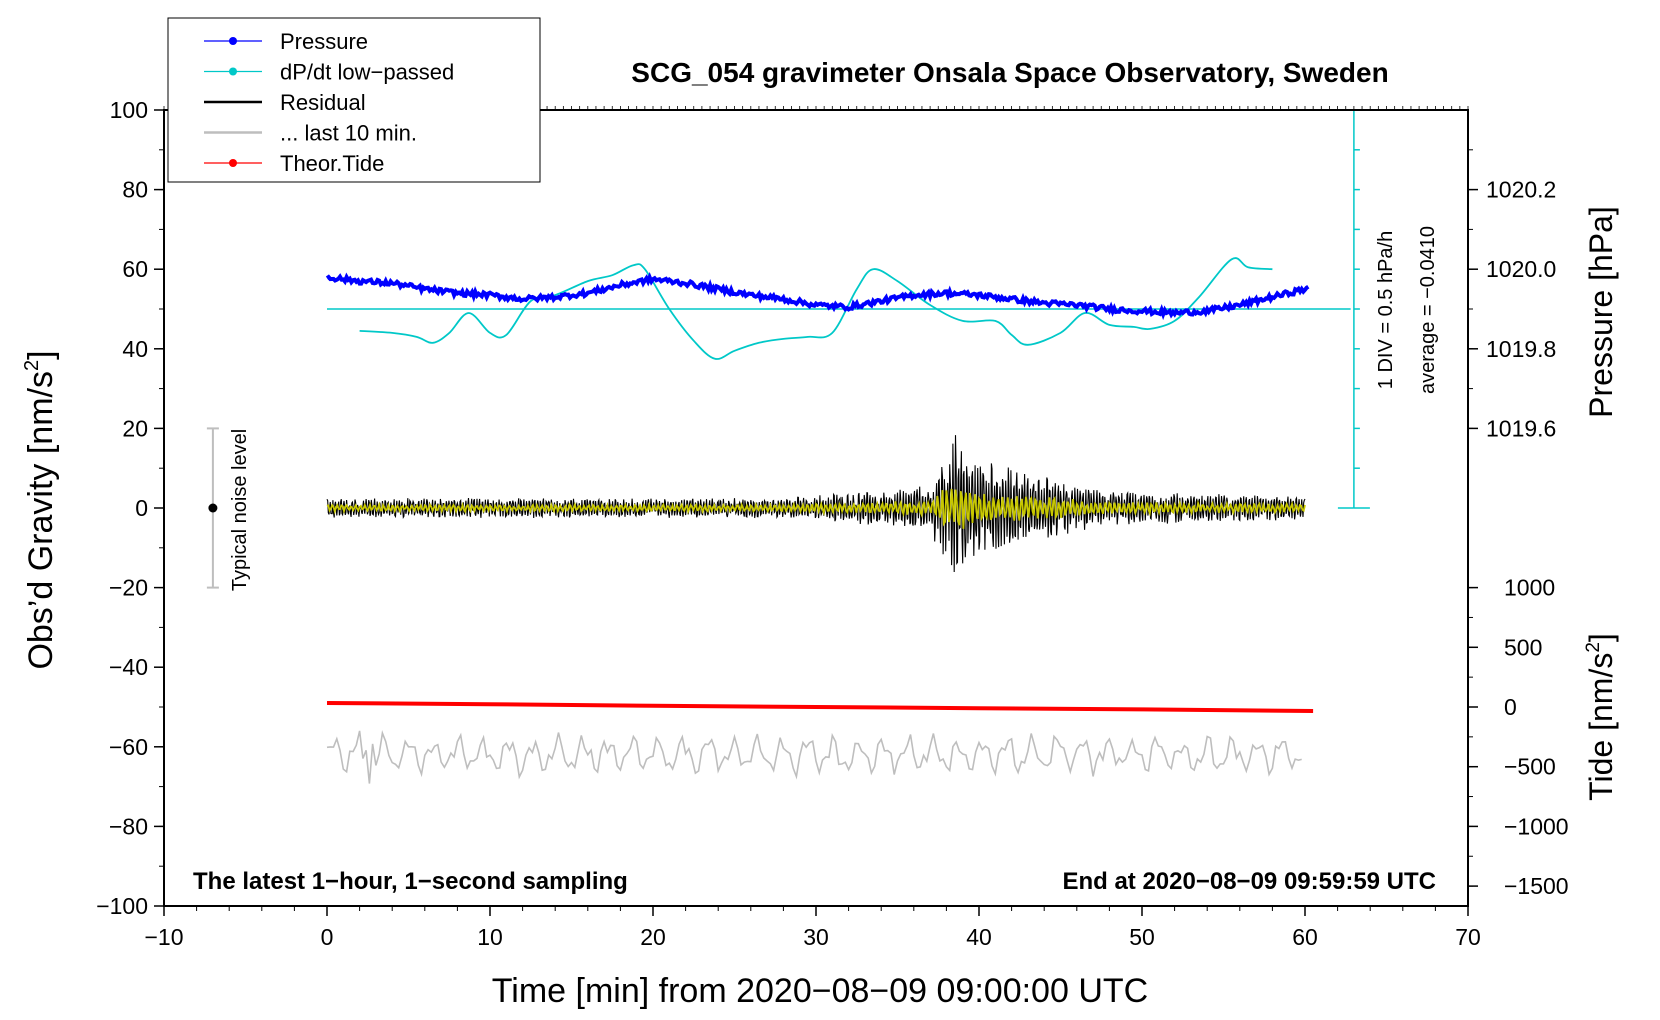 The image size is (1660, 1020). Describe the element at coordinates (410, 881) in the screenshot. I see `sampling-note: The latest 1−hour, 1−second sampling` at that location.